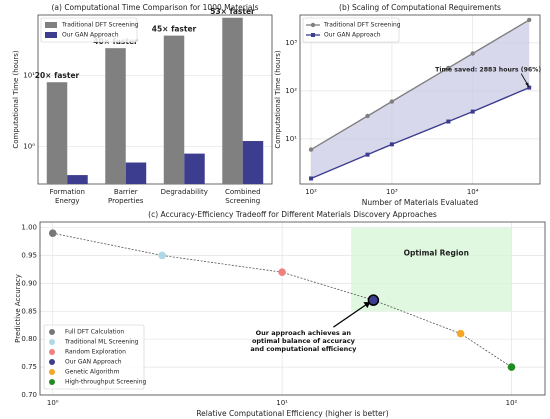  Describe the element at coordinates (29, 339) in the screenshot. I see `y-tick-label: 0.80` at that location.